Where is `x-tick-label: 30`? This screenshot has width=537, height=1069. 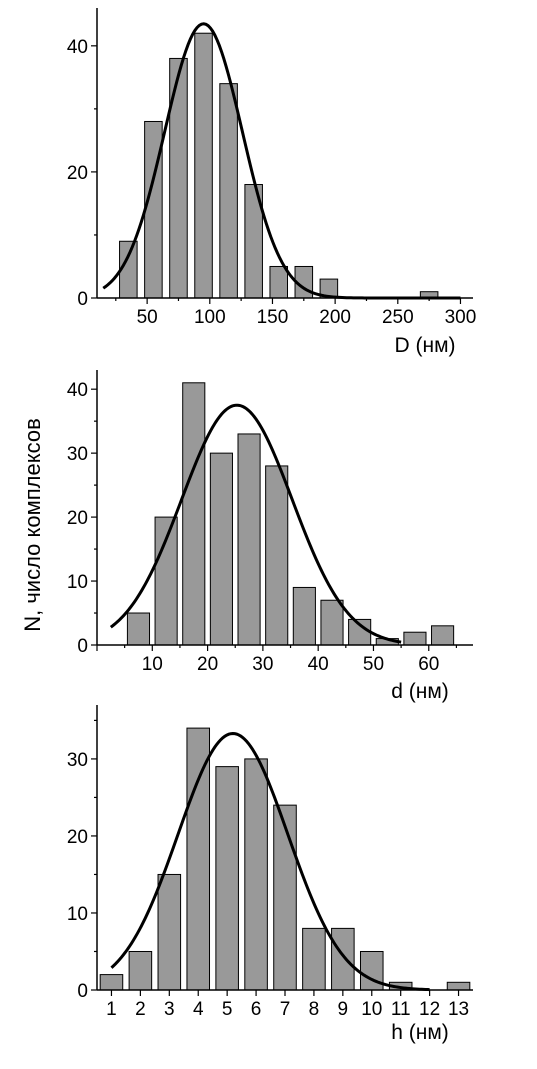
x-tick-label: 30 is located at coordinates (262, 664).